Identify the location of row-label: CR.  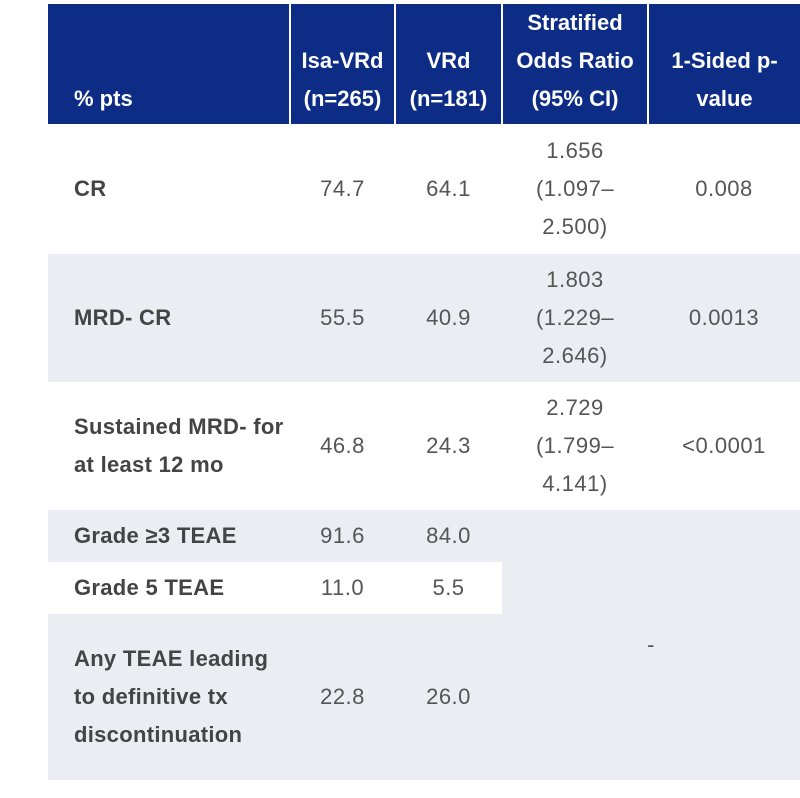
(169, 189).